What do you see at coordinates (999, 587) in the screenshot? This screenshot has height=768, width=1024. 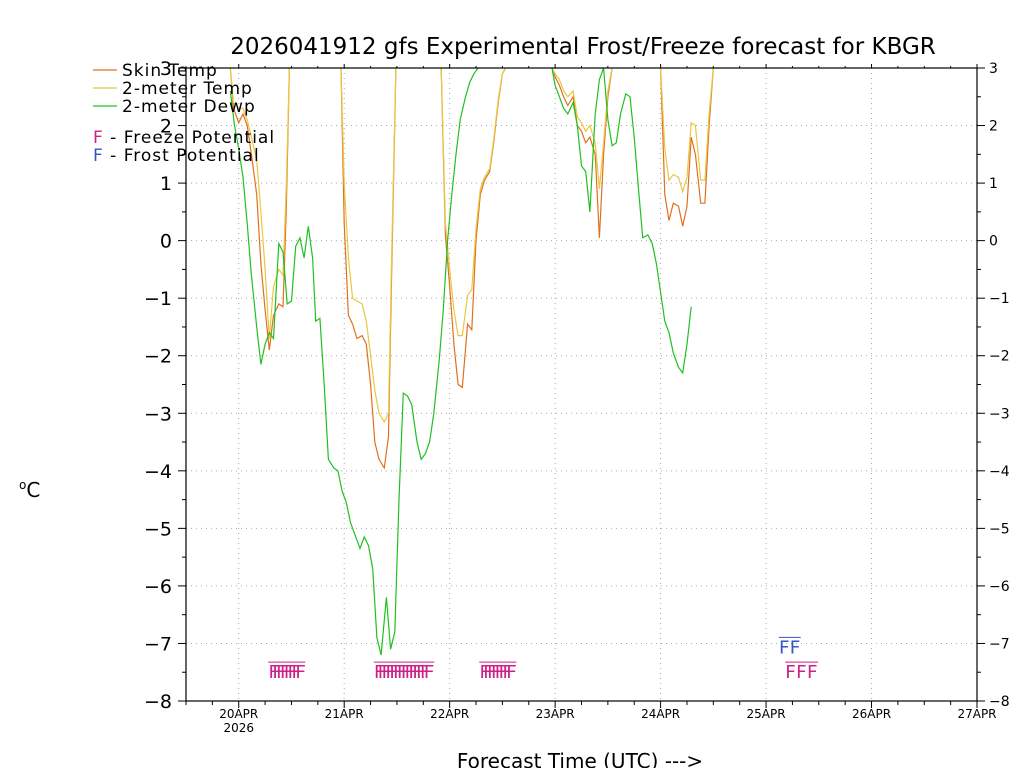 I see `y-tick-label-right: −6` at bounding box center [999, 587].